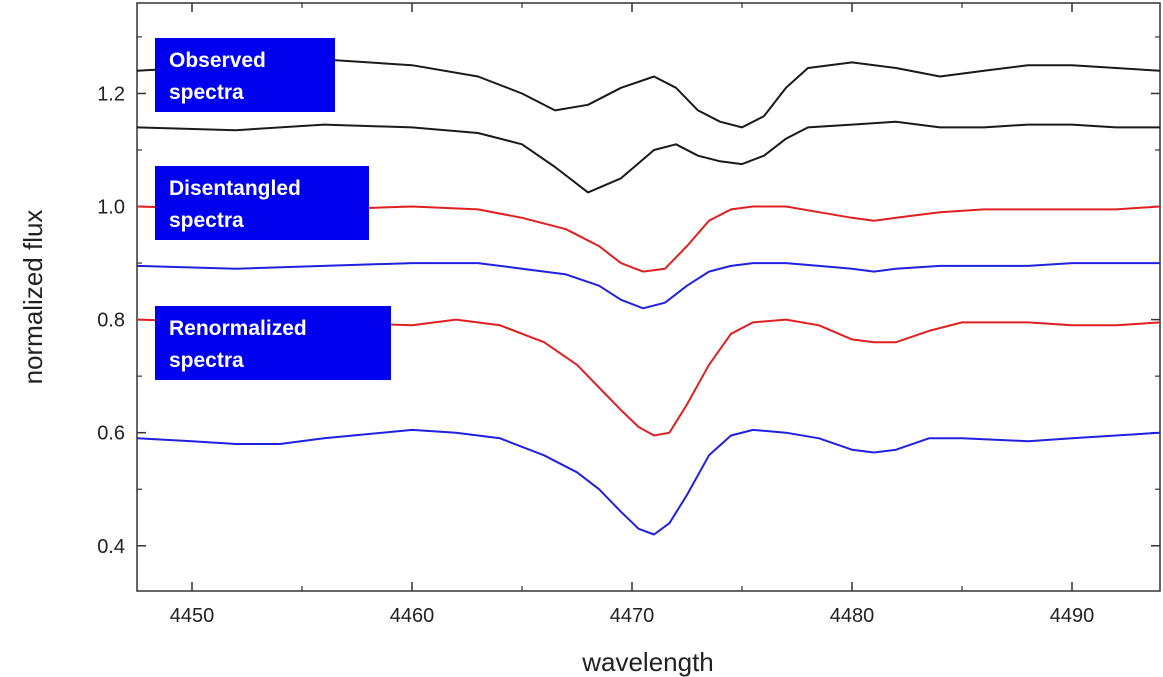 Image resolution: width=1163 pixels, height=677 pixels. I want to click on observed-label-box: Observed spectra, so click(245, 75).